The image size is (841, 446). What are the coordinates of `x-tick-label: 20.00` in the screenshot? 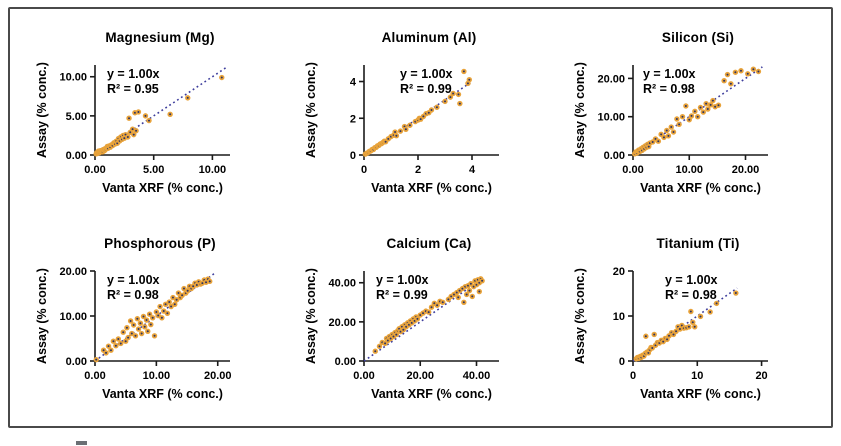 It's located at (218, 376).